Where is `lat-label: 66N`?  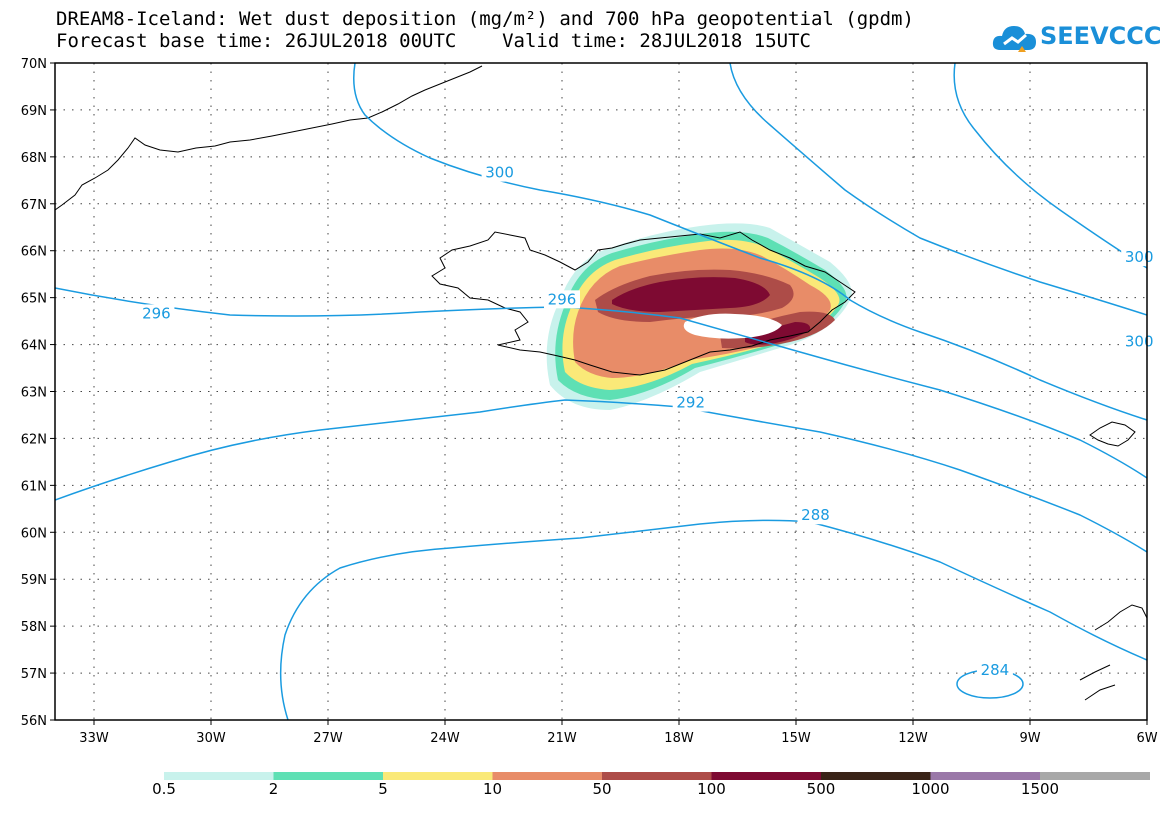 lat-label: 66N is located at coordinates (34, 252).